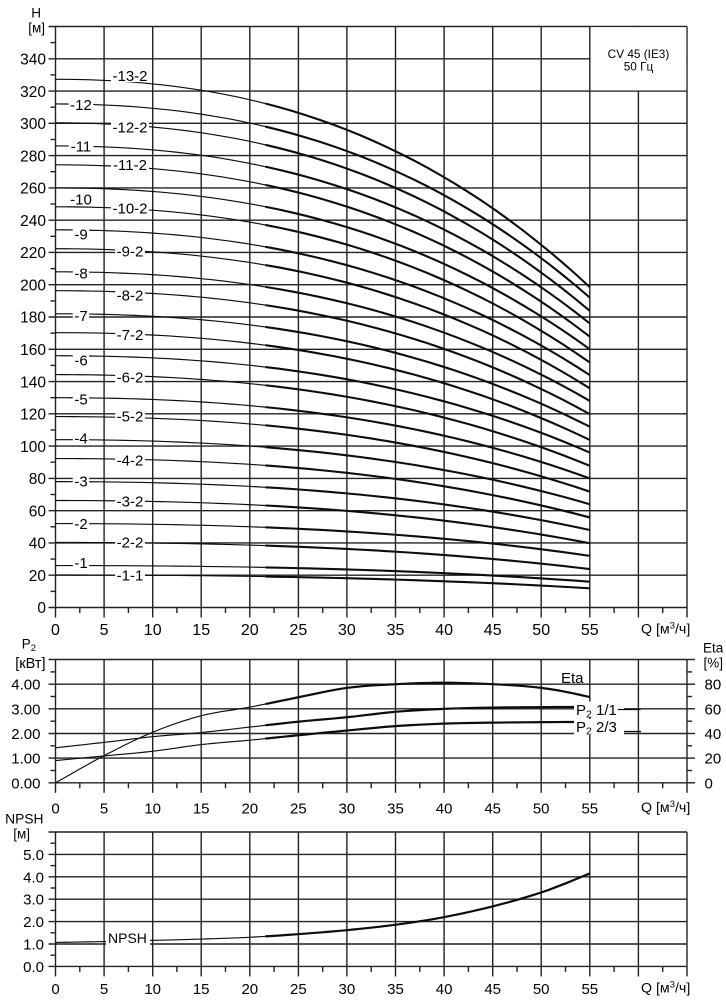 This screenshot has width=726, height=1005. Describe the element at coordinates (33, 967) in the screenshot. I see `svg-text: 0.0` at that location.